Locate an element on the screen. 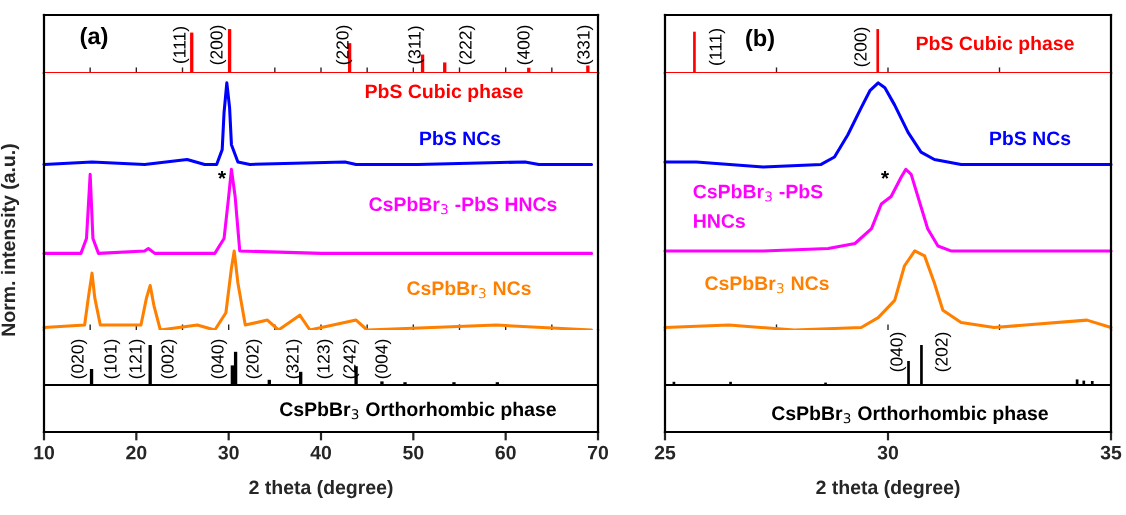 The image size is (1126, 515). annotation: (400) is located at coordinates (525, 45).